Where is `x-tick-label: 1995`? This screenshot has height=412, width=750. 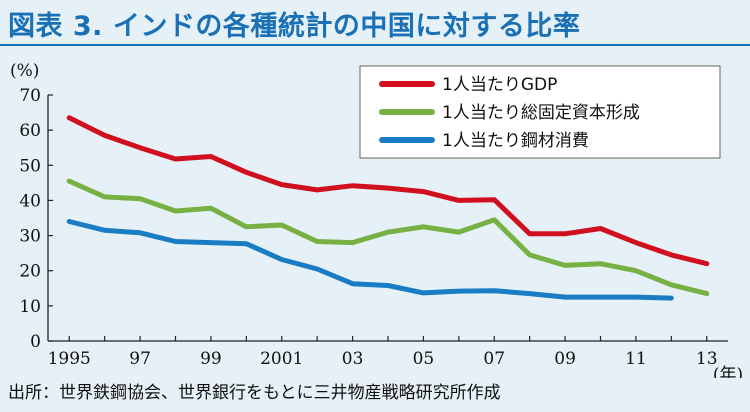
x-tick-label: 1995 is located at coordinates (69, 359).